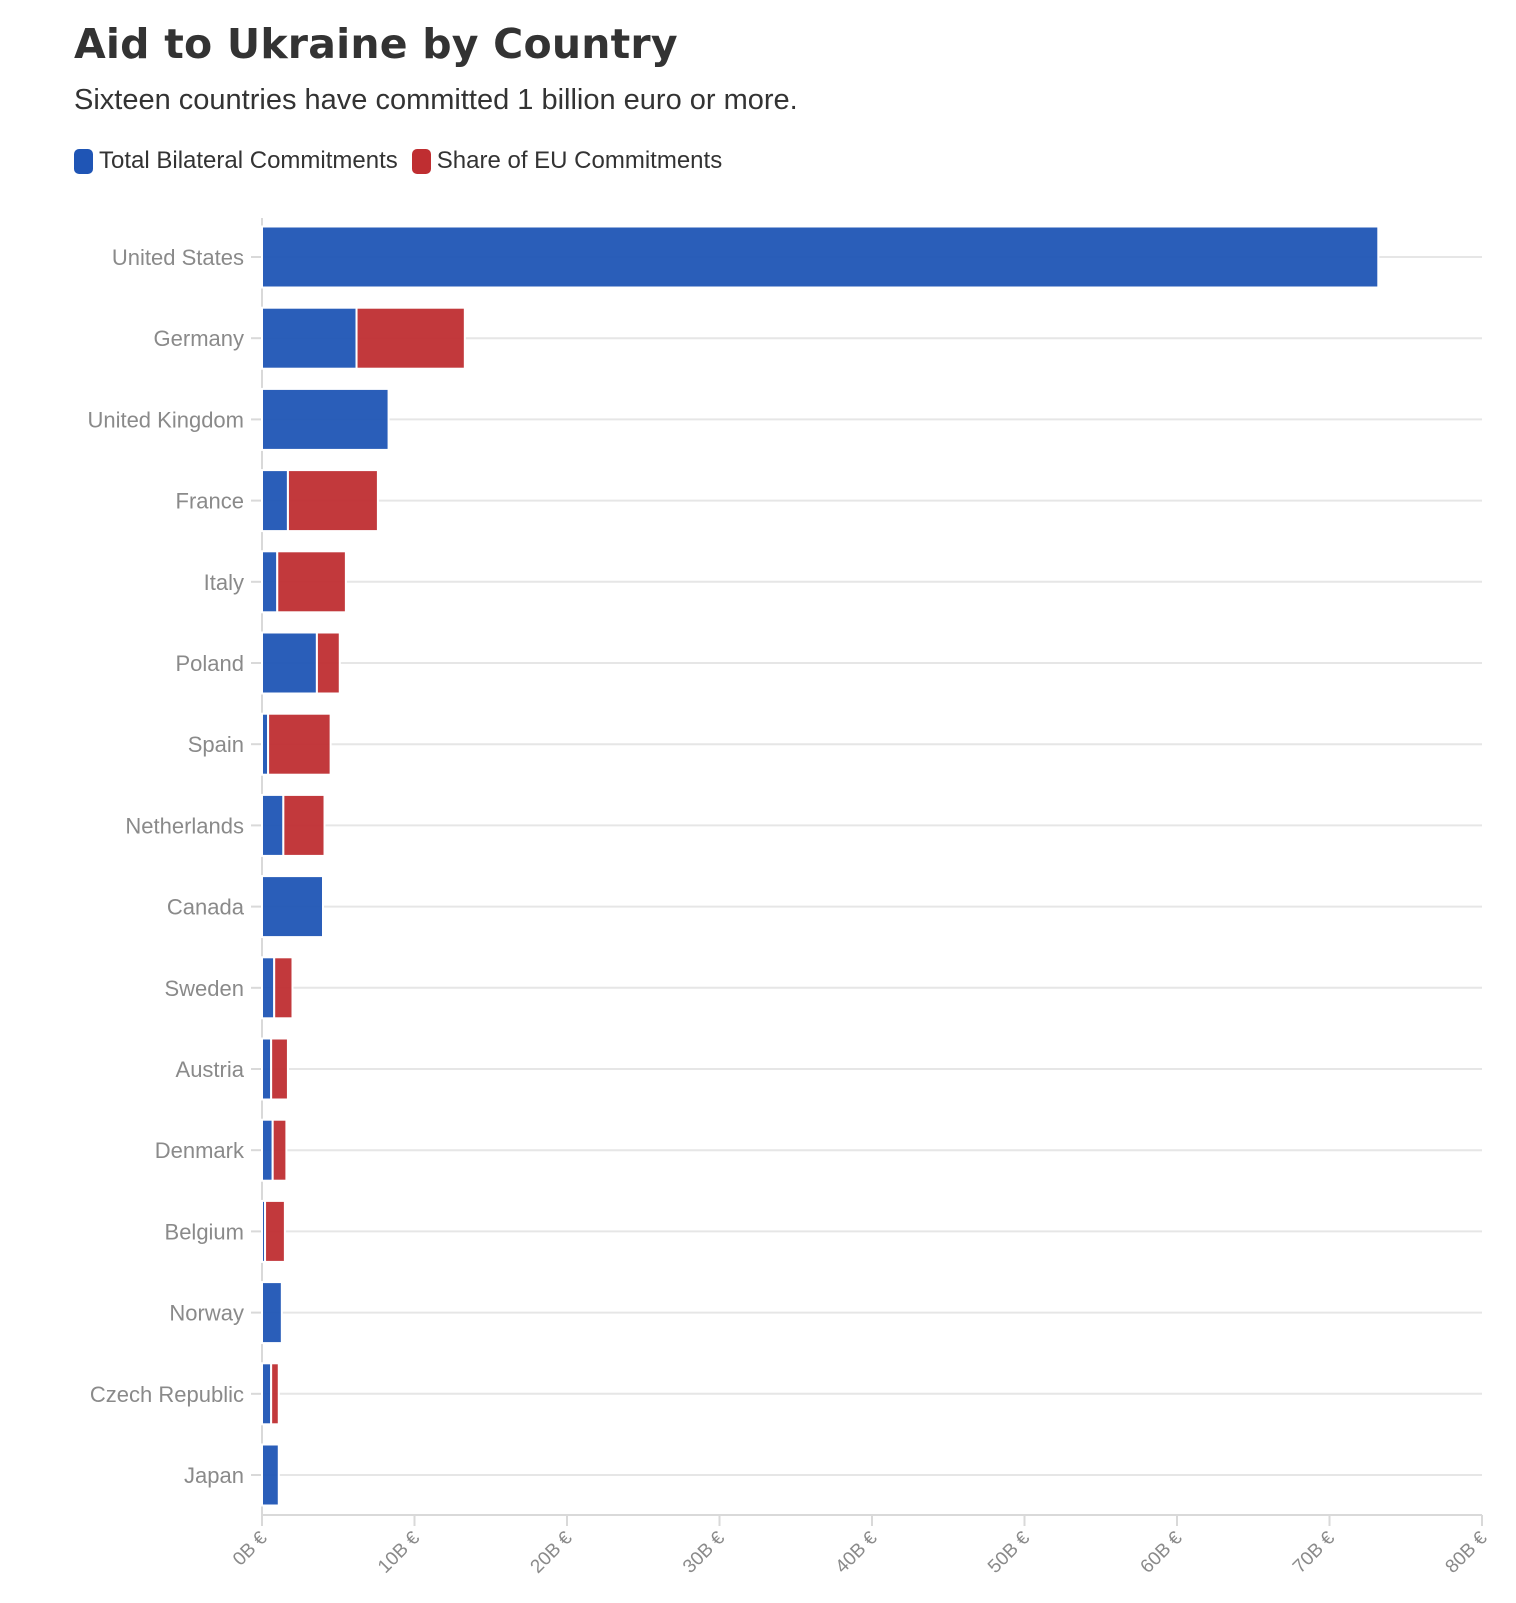 This screenshot has width=1516, height=1603. What do you see at coordinates (1009, 1552) in the screenshot?
I see `x-tick-label: 50B €` at bounding box center [1009, 1552].